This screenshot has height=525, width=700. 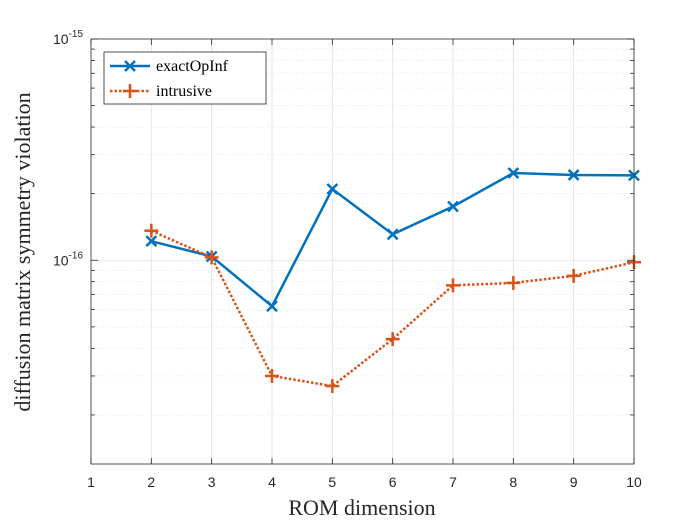 What do you see at coordinates (185, 78) in the screenshot?
I see `legend: exactOpInf intrusive` at bounding box center [185, 78].